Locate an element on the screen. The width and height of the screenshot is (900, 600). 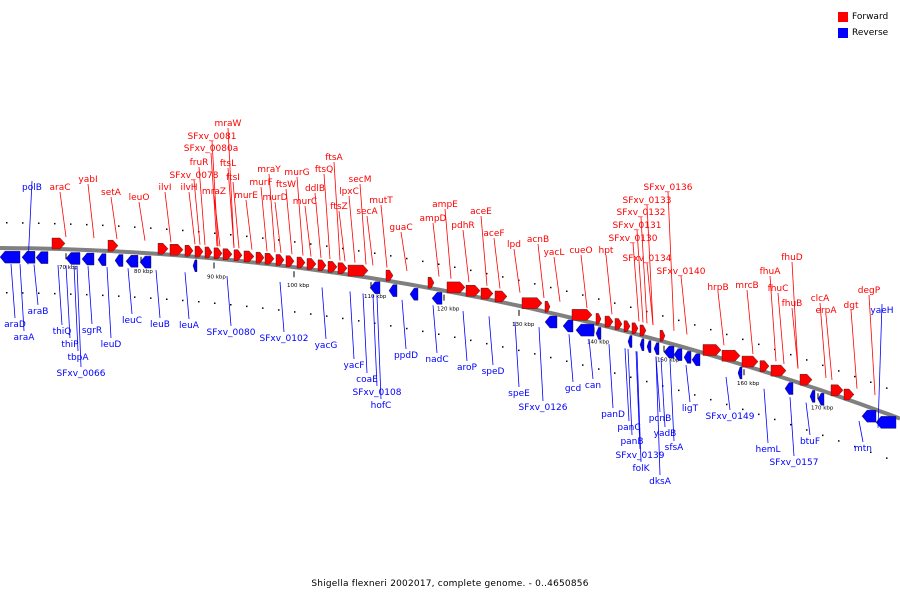
forward-gene-label-ampe: ampE is located at coordinates (445, 205).